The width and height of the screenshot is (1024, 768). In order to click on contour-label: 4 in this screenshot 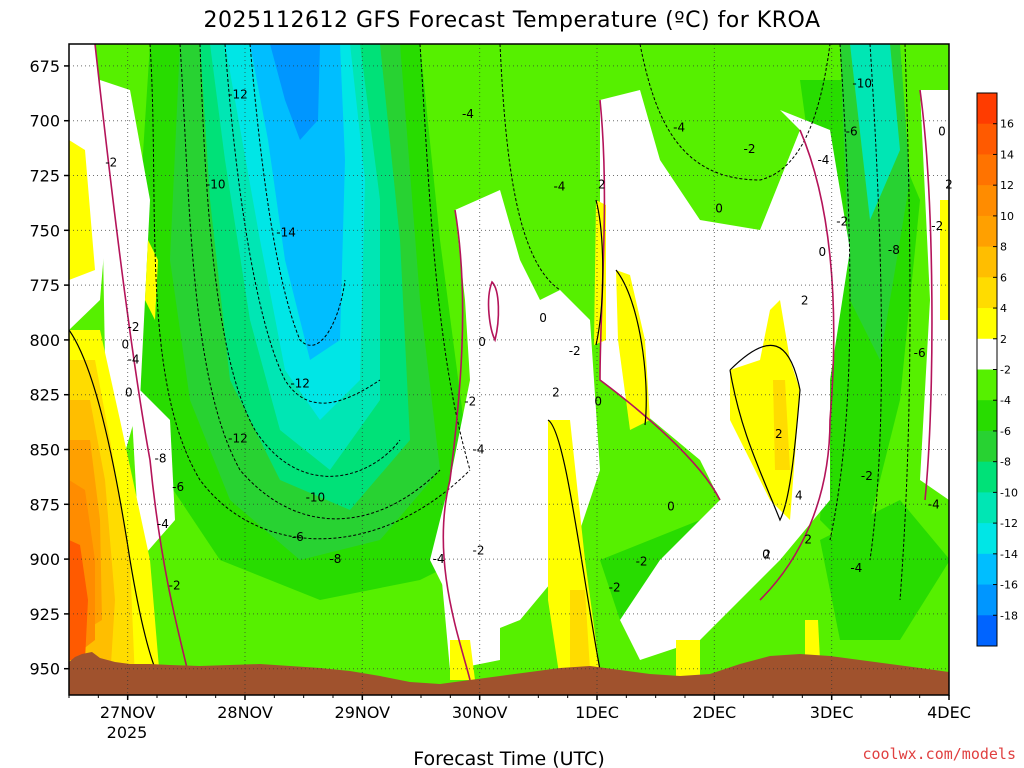, I will do `click(799, 496)`.